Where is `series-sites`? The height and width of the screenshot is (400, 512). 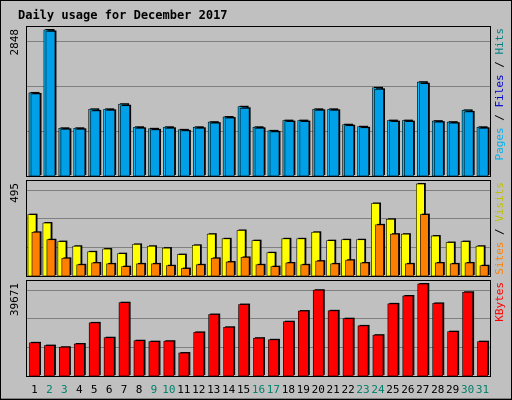 series-sites is located at coordinates (260, 245).